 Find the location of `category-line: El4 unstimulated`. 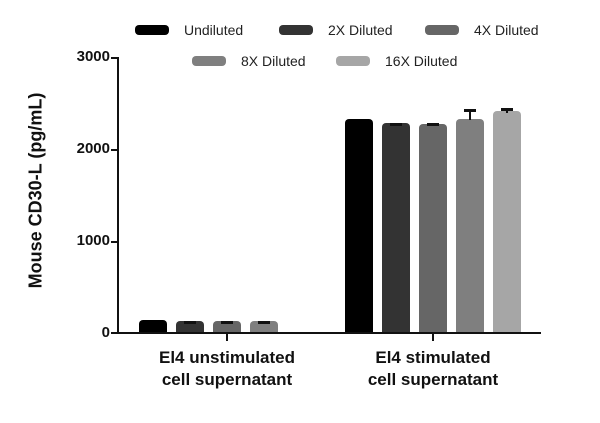

category-line: El4 unstimulated is located at coordinates (227, 357).